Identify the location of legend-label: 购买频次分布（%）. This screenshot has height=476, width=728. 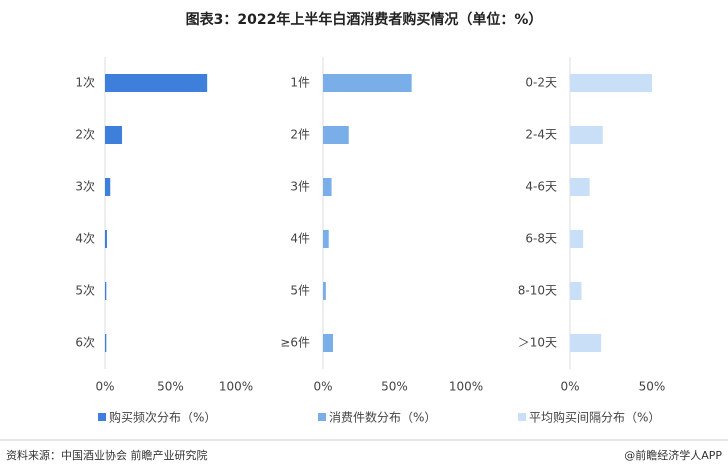
(162, 417).